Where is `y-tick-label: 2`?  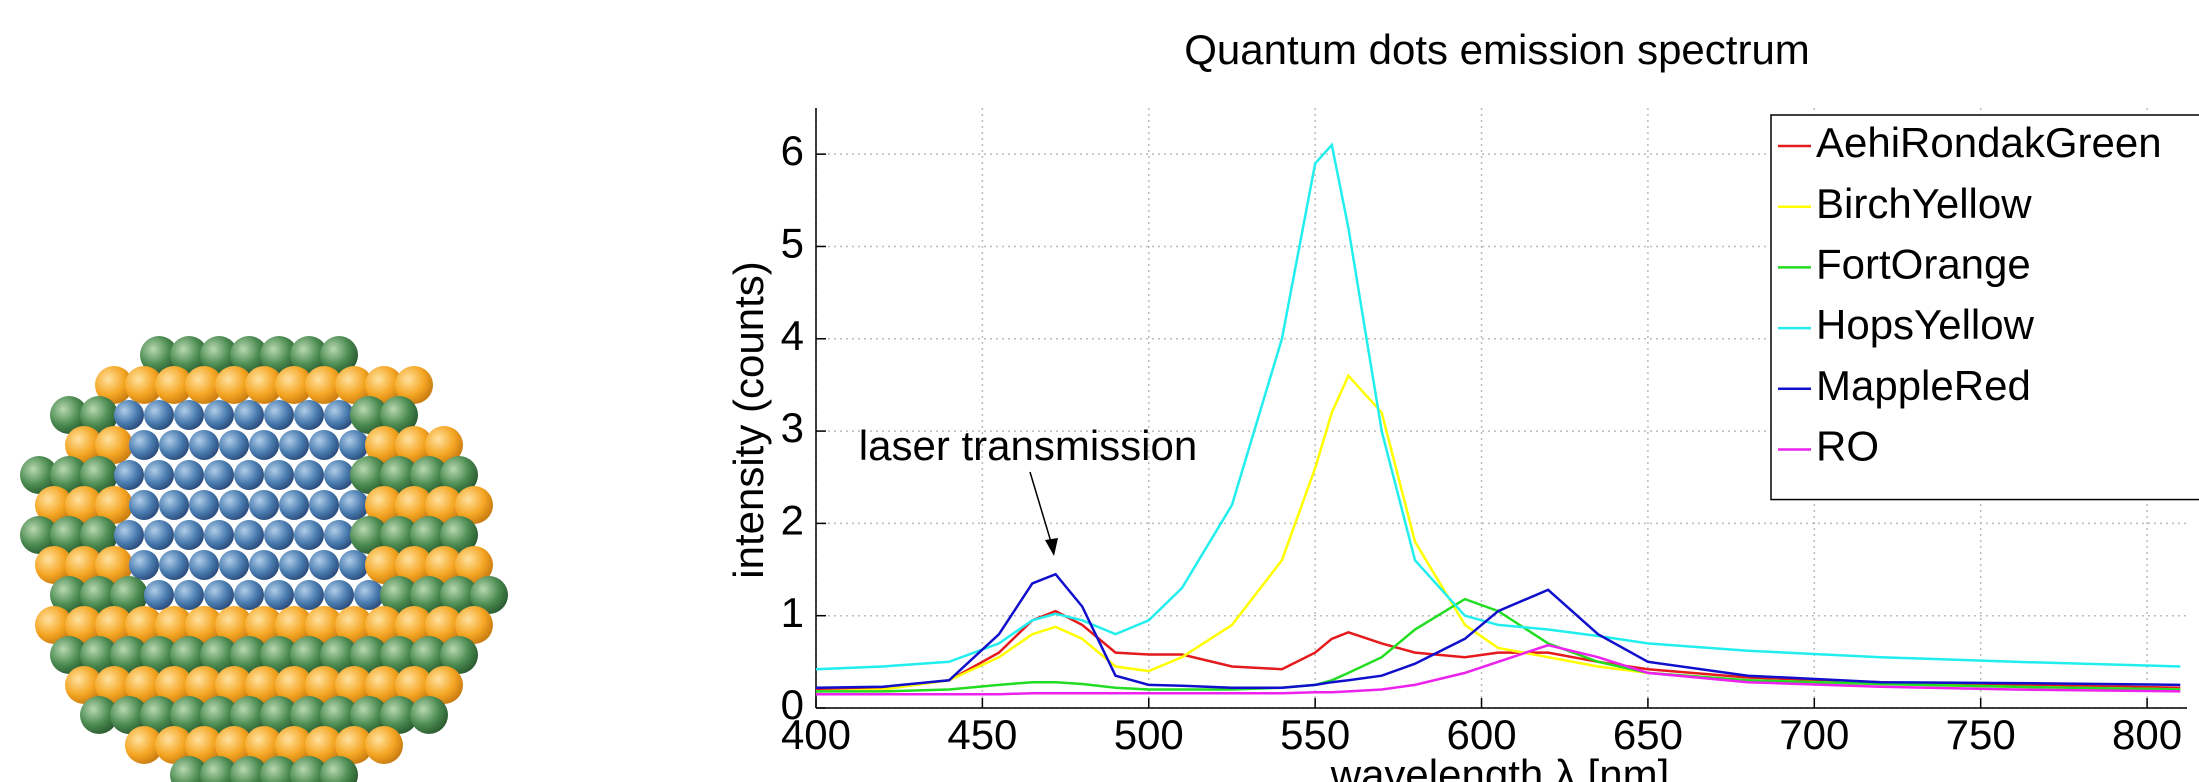
y-tick-label: 2 is located at coordinates (792, 519).